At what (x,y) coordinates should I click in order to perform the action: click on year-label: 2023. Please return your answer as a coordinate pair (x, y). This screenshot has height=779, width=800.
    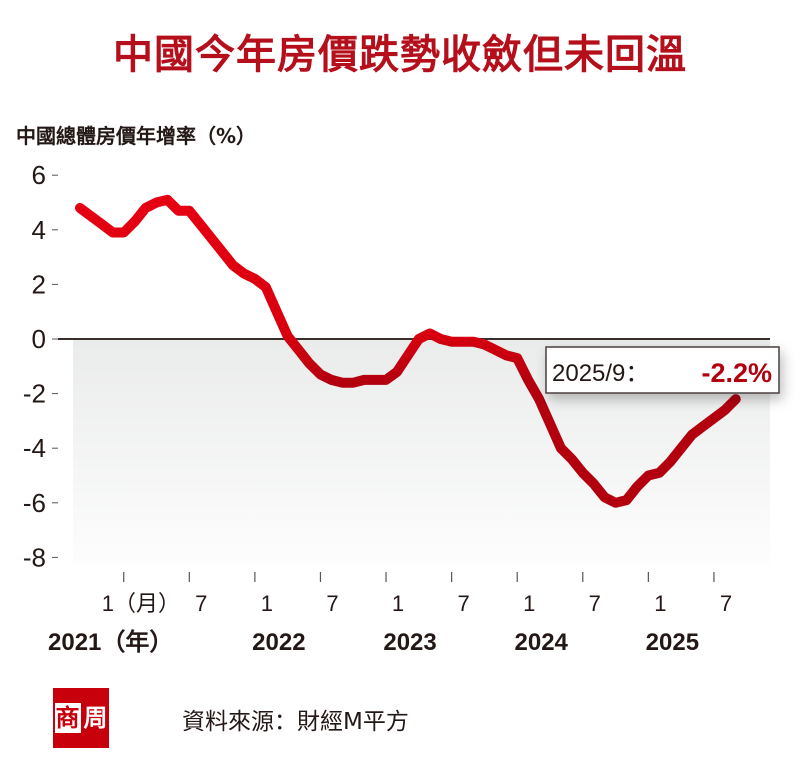
    Looking at the image, I should click on (409, 642).